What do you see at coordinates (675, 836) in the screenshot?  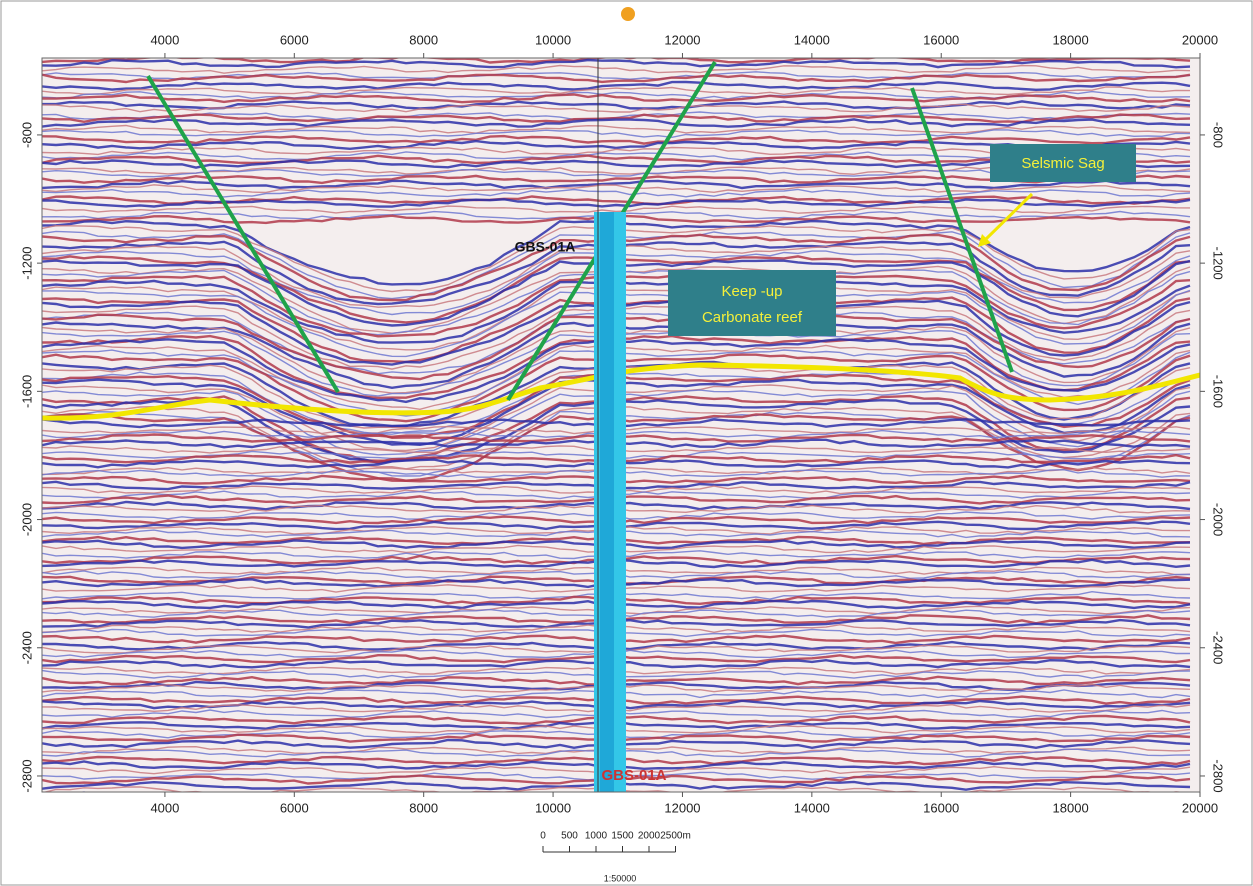 I see `scale-label: 2500m` at bounding box center [675, 836].